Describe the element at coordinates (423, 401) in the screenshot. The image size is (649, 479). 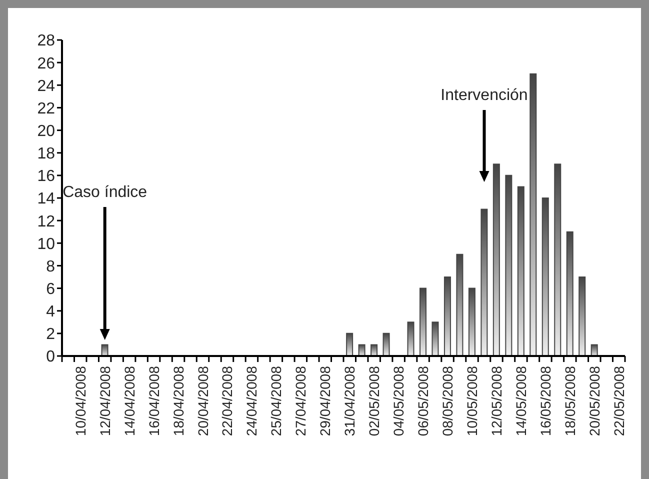
I see `x-tick-label: 06/05/2008` at that location.